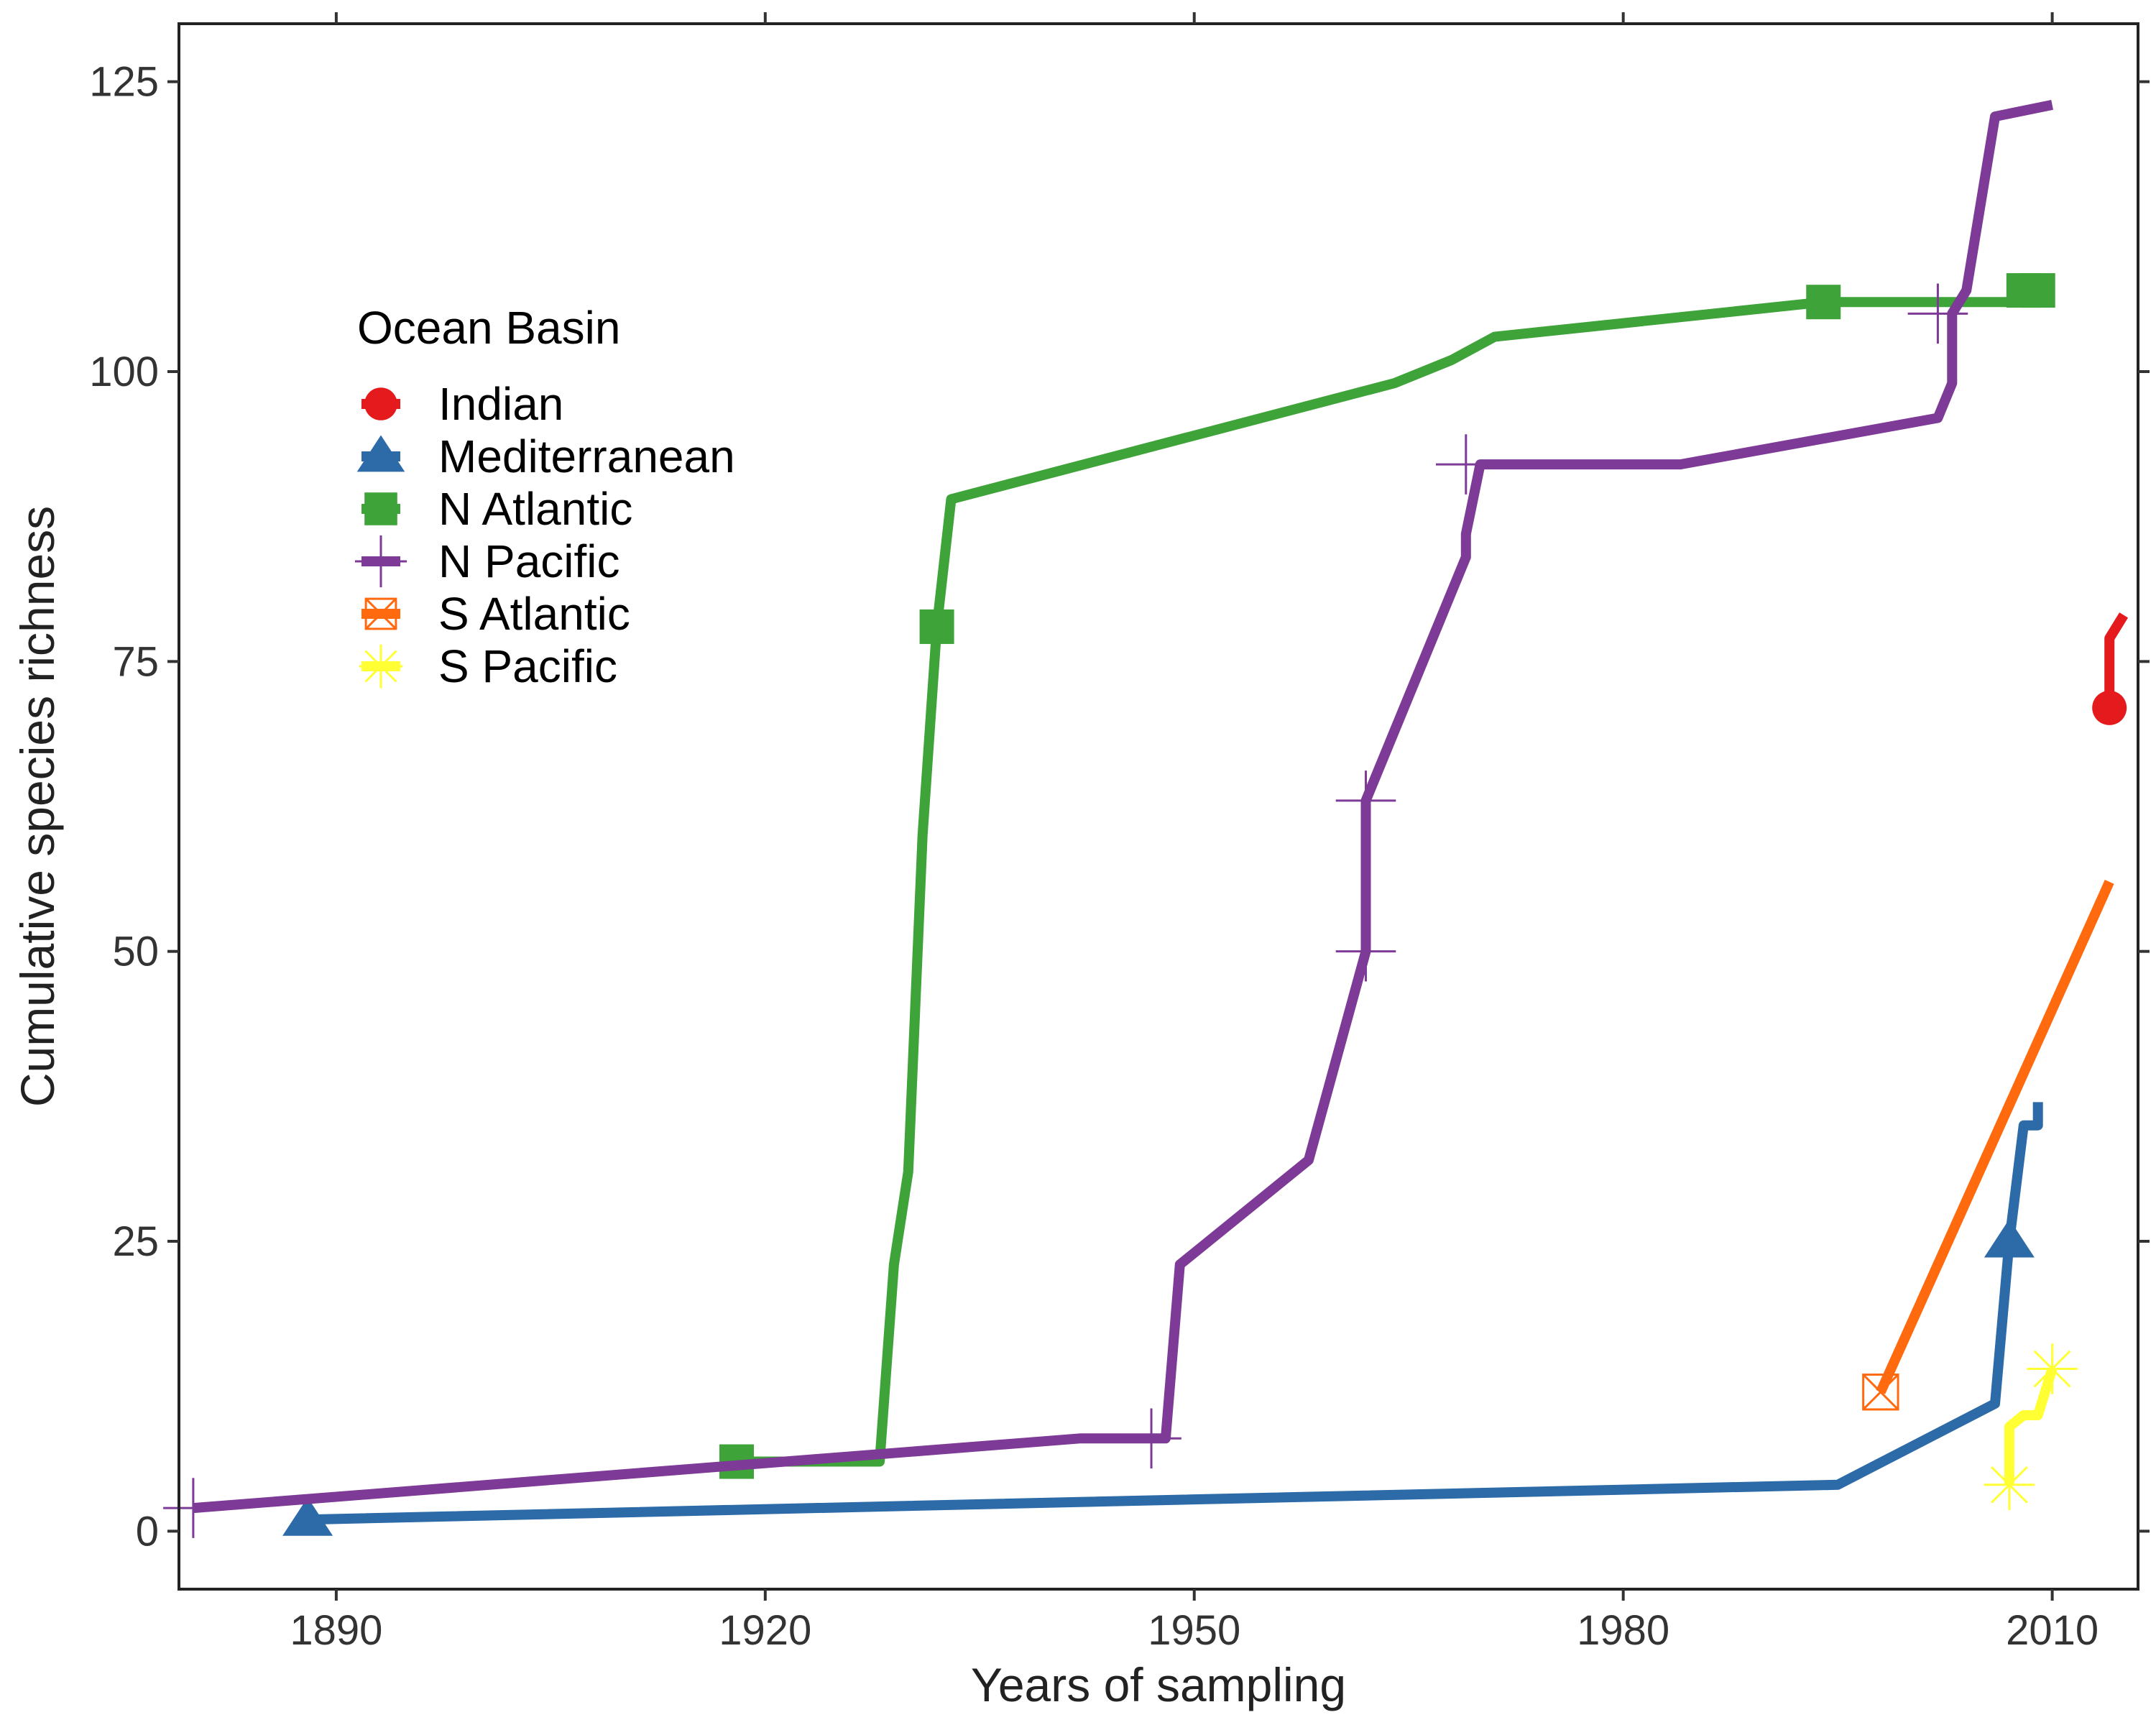  Describe the element at coordinates (1158, 1684) in the screenshot. I see `x-axis-title: Years of sampling` at that location.